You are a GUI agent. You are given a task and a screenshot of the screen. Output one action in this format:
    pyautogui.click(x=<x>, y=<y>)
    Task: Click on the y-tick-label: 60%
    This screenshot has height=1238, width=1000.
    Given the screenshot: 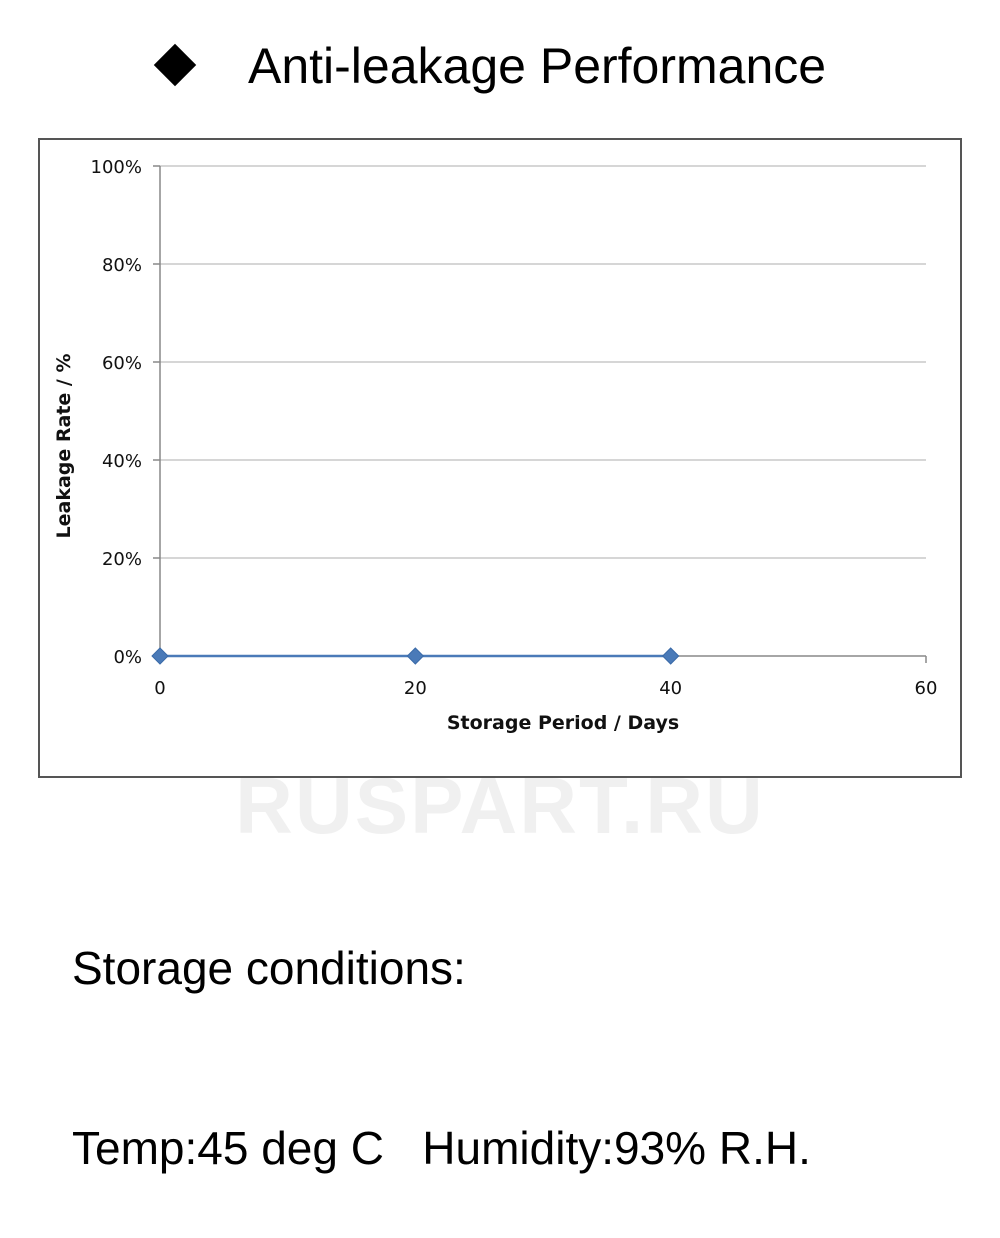 What is the action you would take?
    pyautogui.click(x=122, y=363)
    